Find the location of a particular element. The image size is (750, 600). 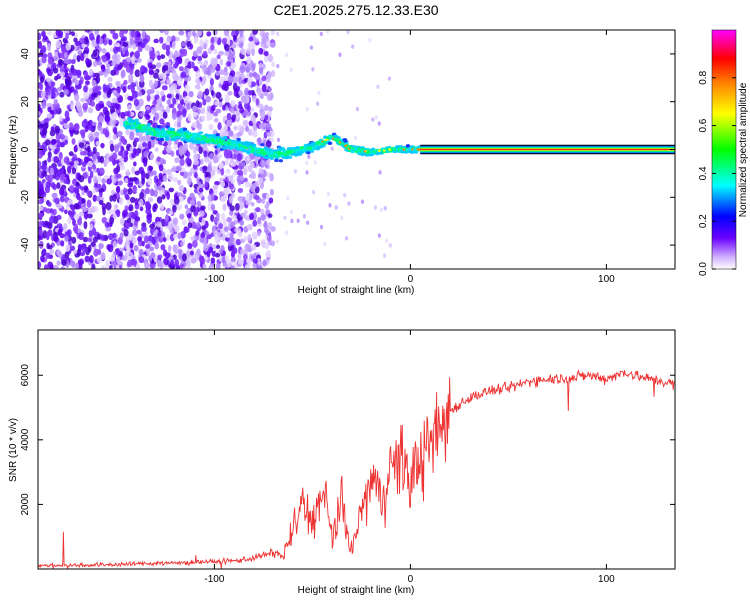

snr-xlabel: Height of straight line (km) is located at coordinates (356, 590).